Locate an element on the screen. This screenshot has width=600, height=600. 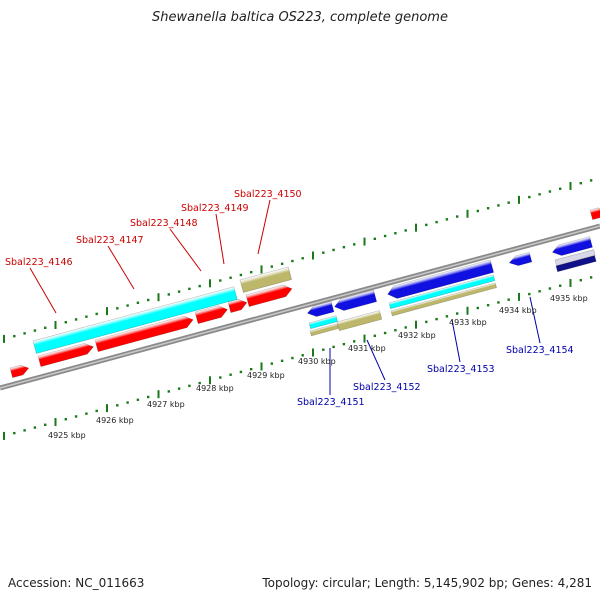
gene-label-reverse: Sbal223_4153 is located at coordinates (461, 369).